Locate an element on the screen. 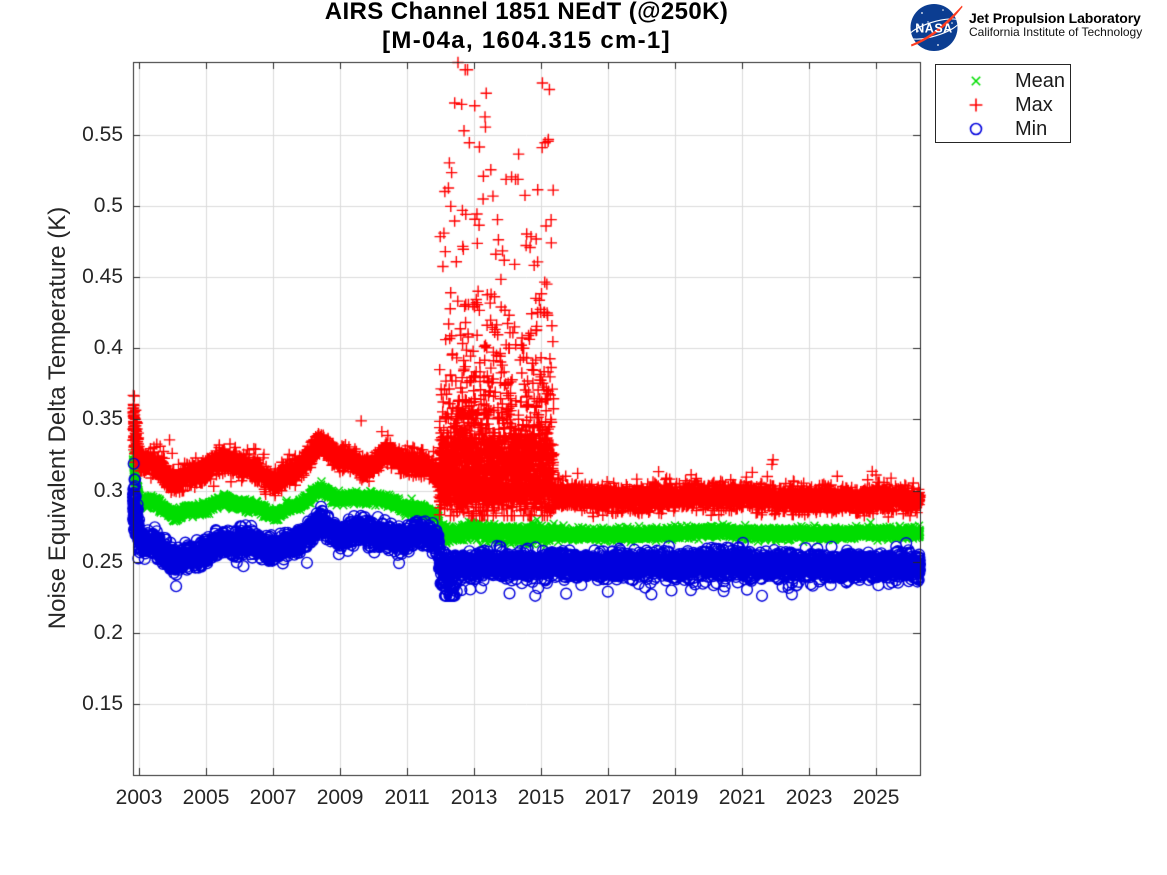  legend-min-label: Min is located at coordinates (1031, 128).